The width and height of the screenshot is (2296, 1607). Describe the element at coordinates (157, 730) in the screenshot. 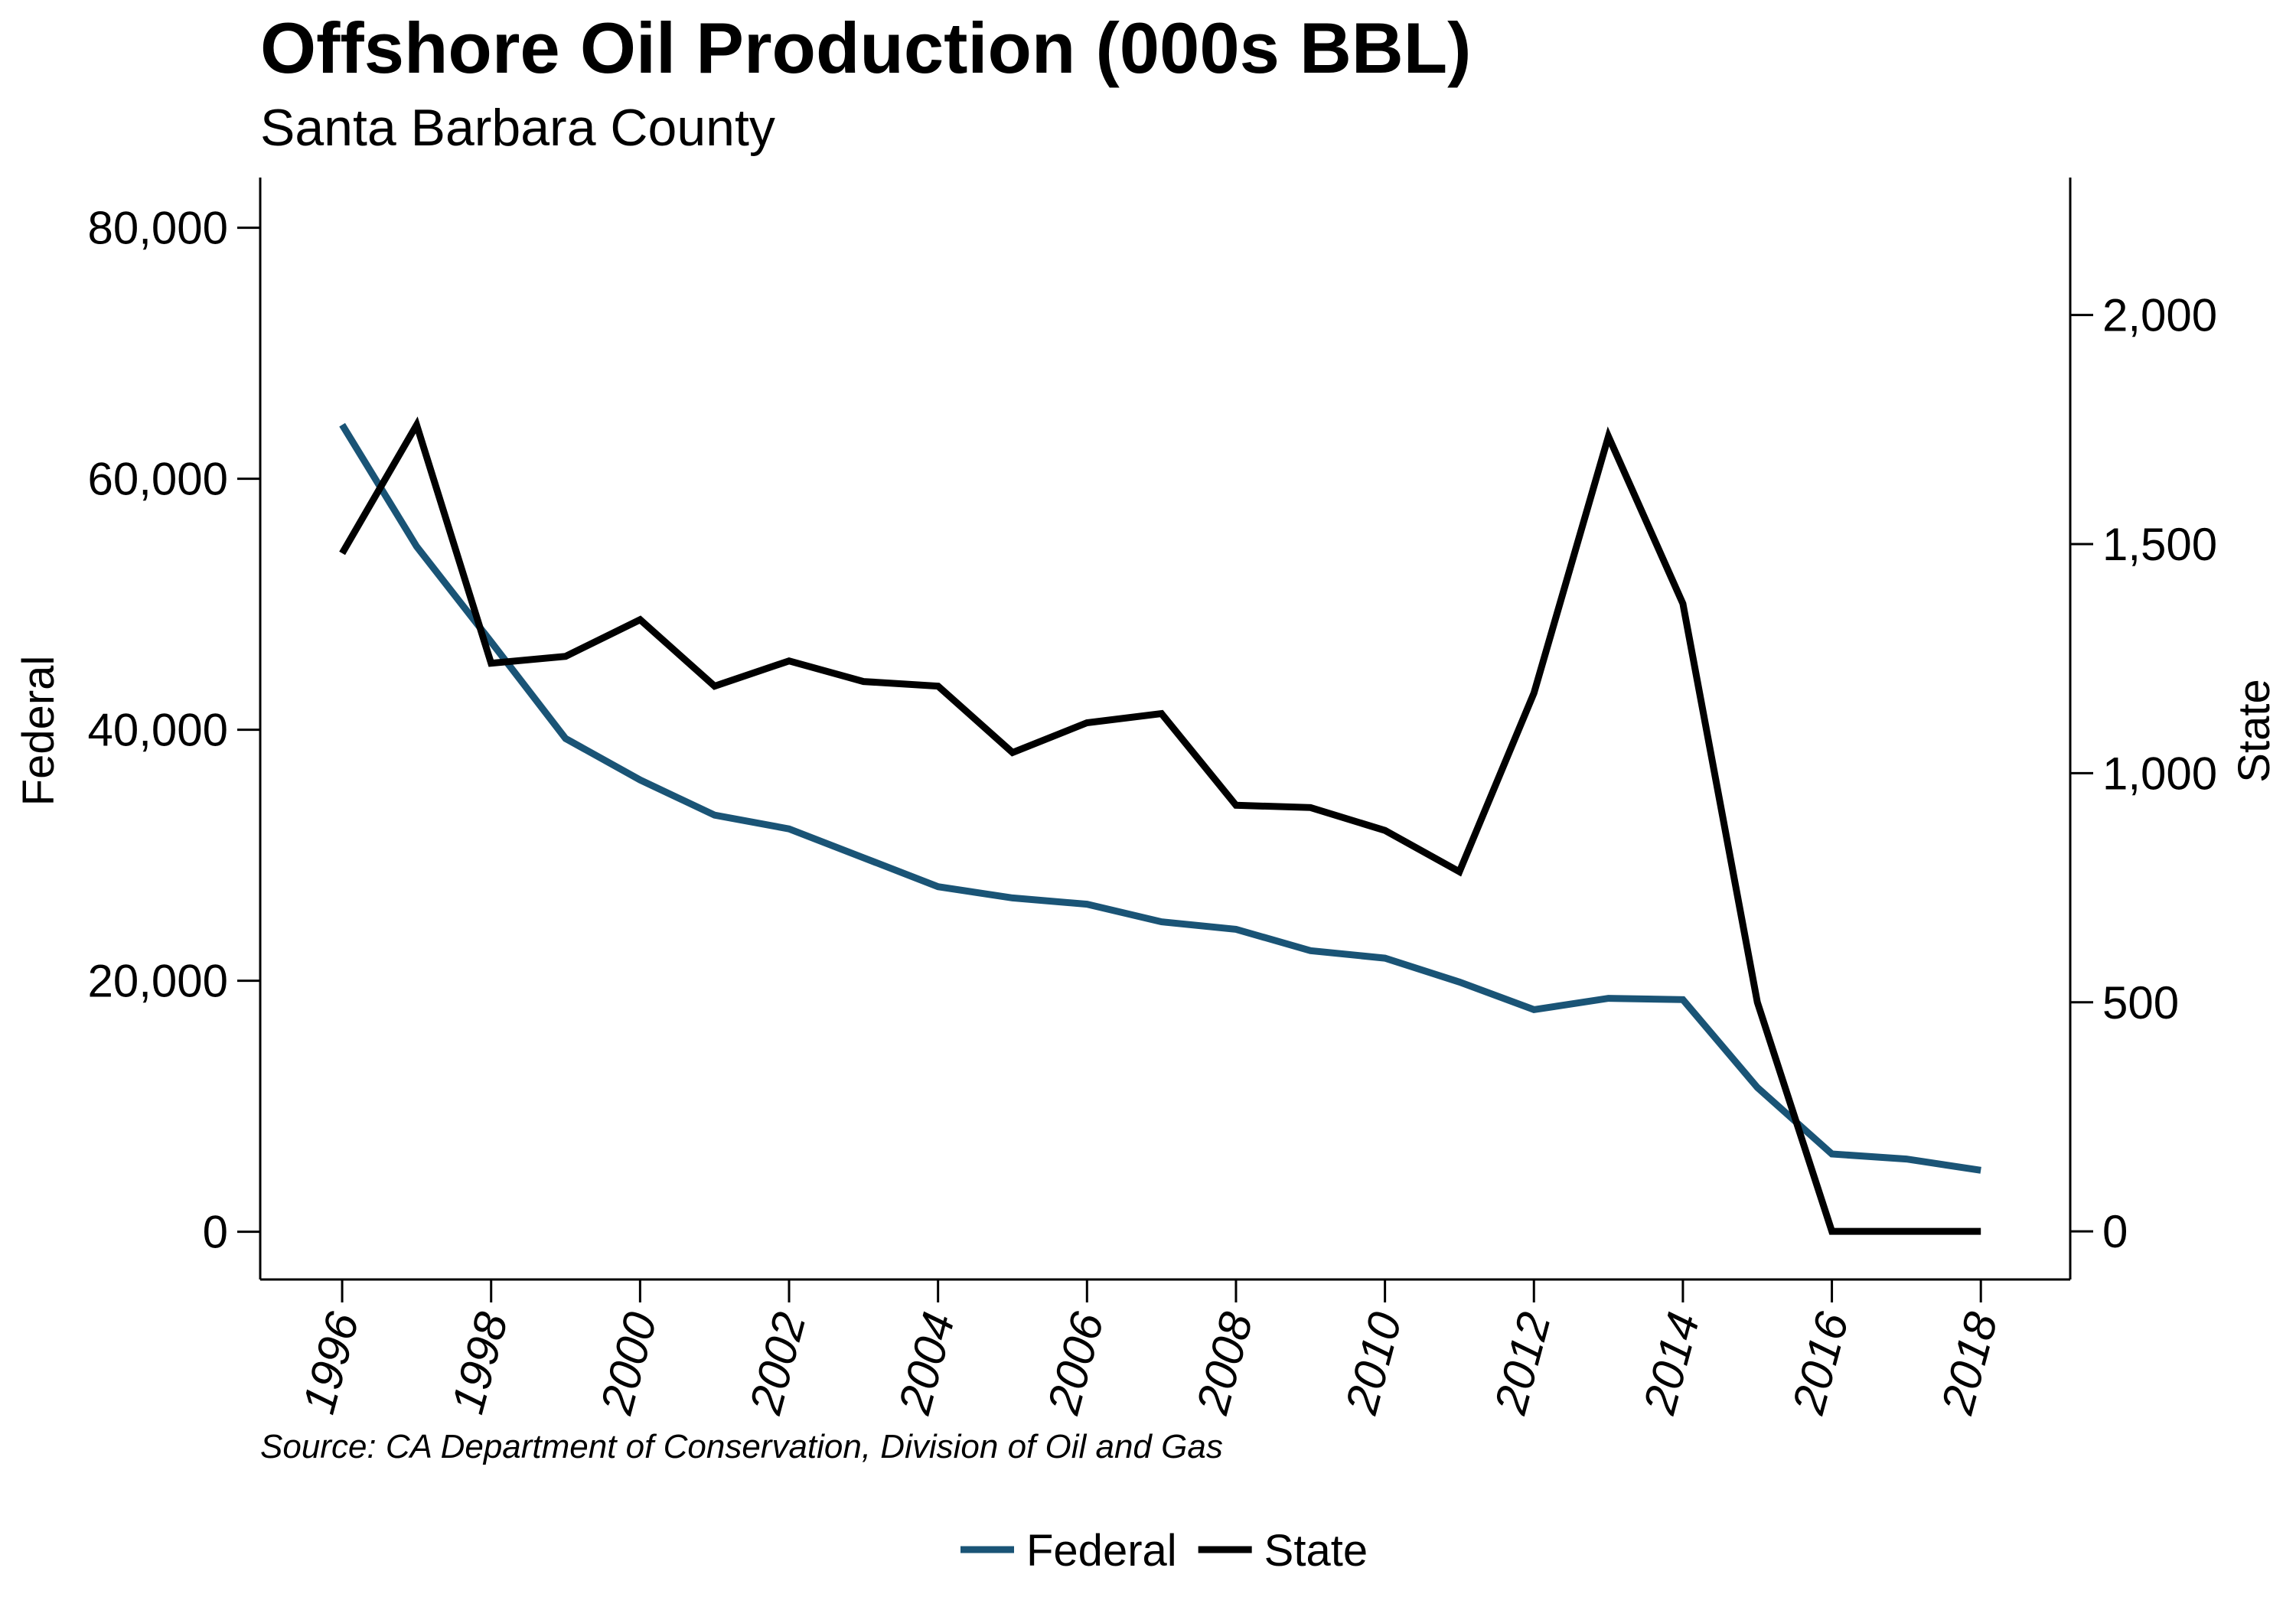

I see `left-tick-label: 40,000` at that location.